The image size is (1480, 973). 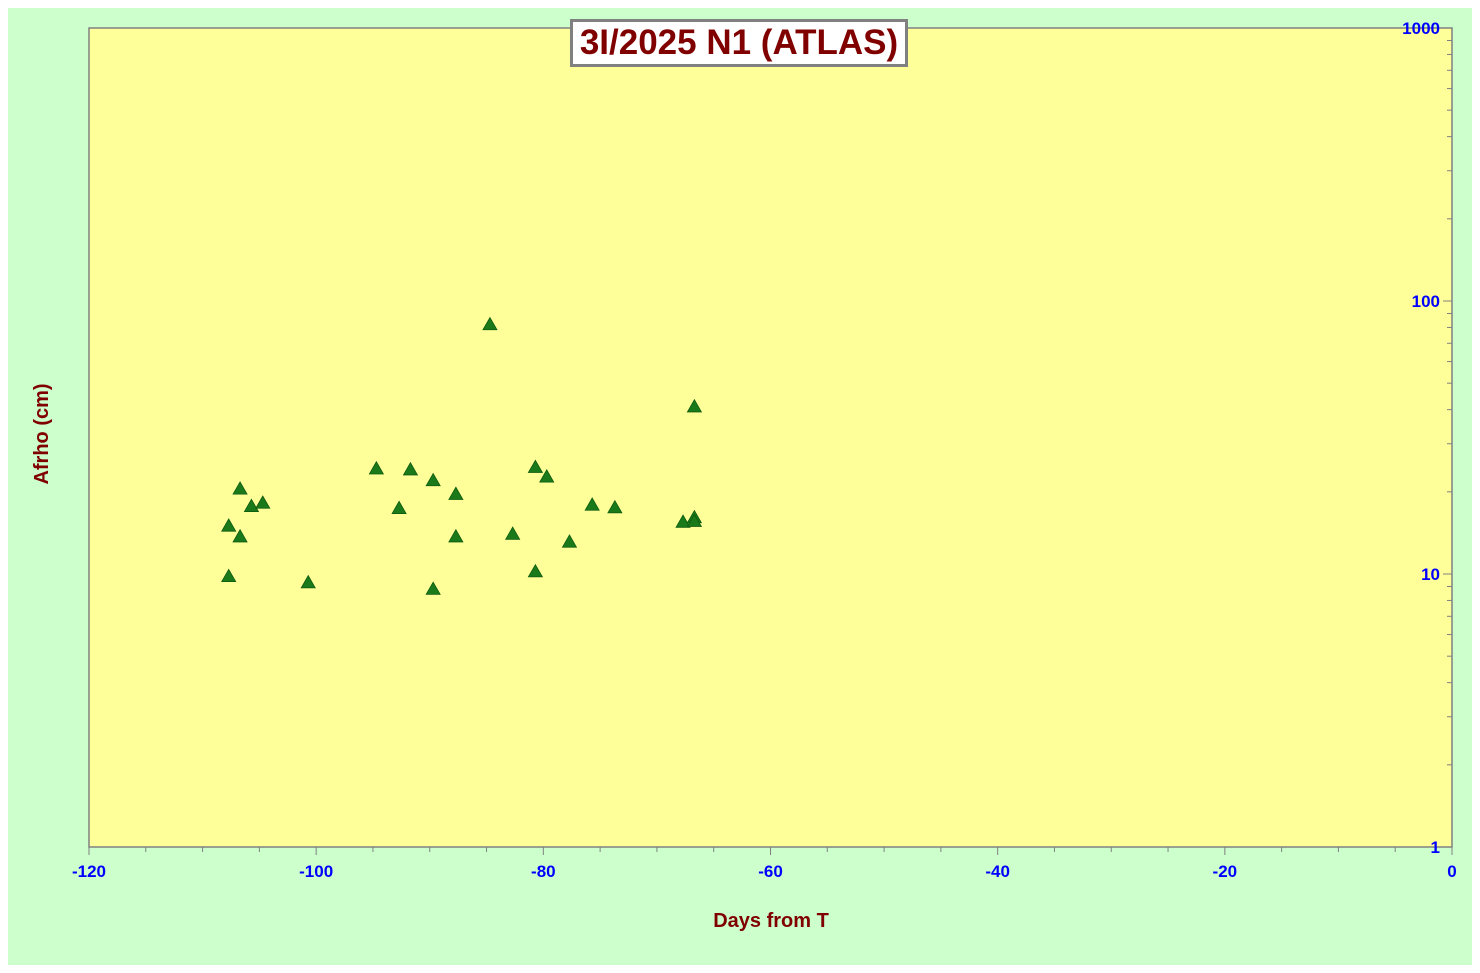 What do you see at coordinates (739, 43) in the screenshot?
I see `chart-title: 3I/2025 N1 (ATLAS)` at bounding box center [739, 43].